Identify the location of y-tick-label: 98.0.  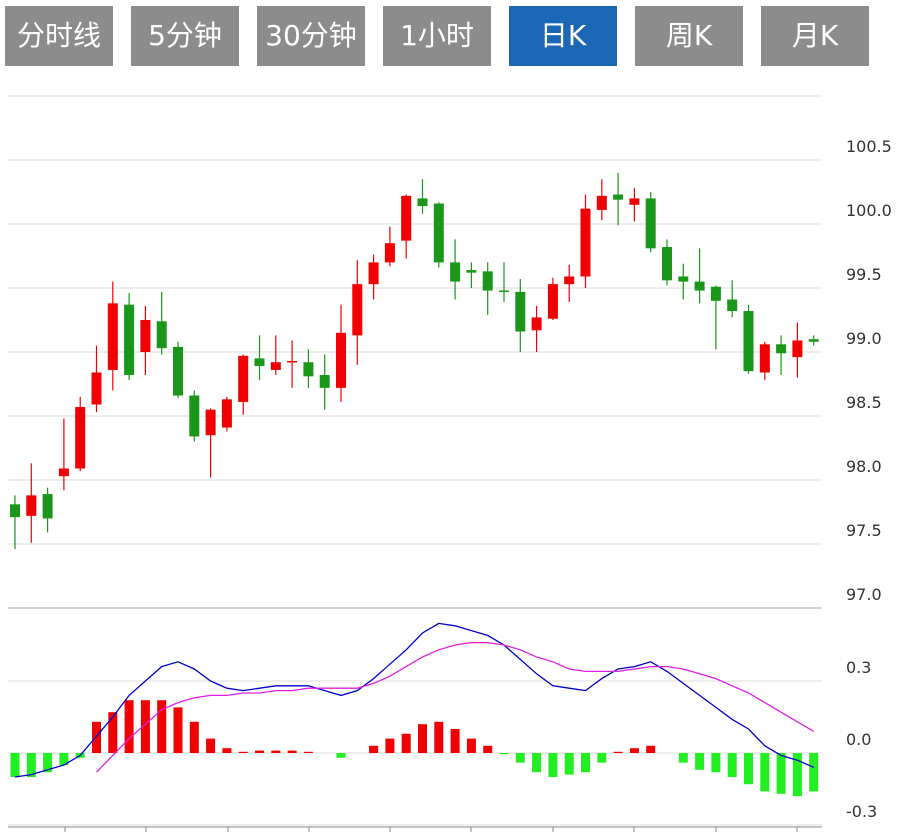
(864, 466).